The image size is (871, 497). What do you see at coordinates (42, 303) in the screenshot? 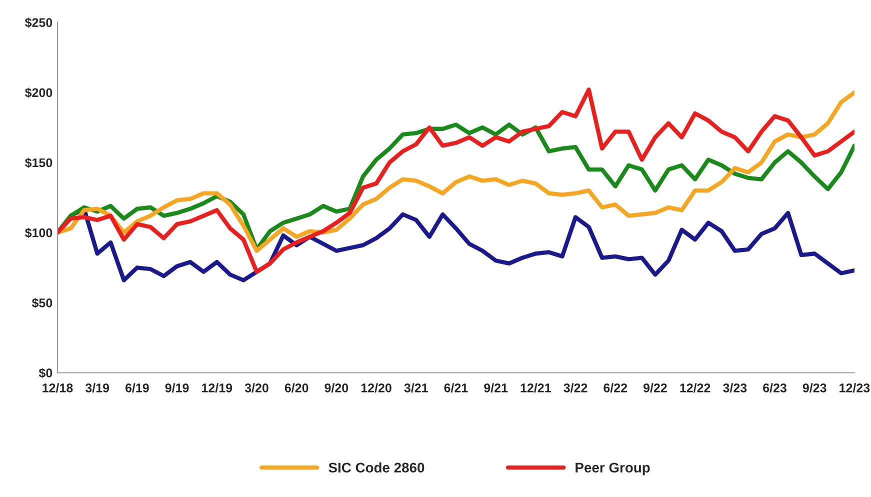
I see `y-tick-label: $50` at bounding box center [42, 303].